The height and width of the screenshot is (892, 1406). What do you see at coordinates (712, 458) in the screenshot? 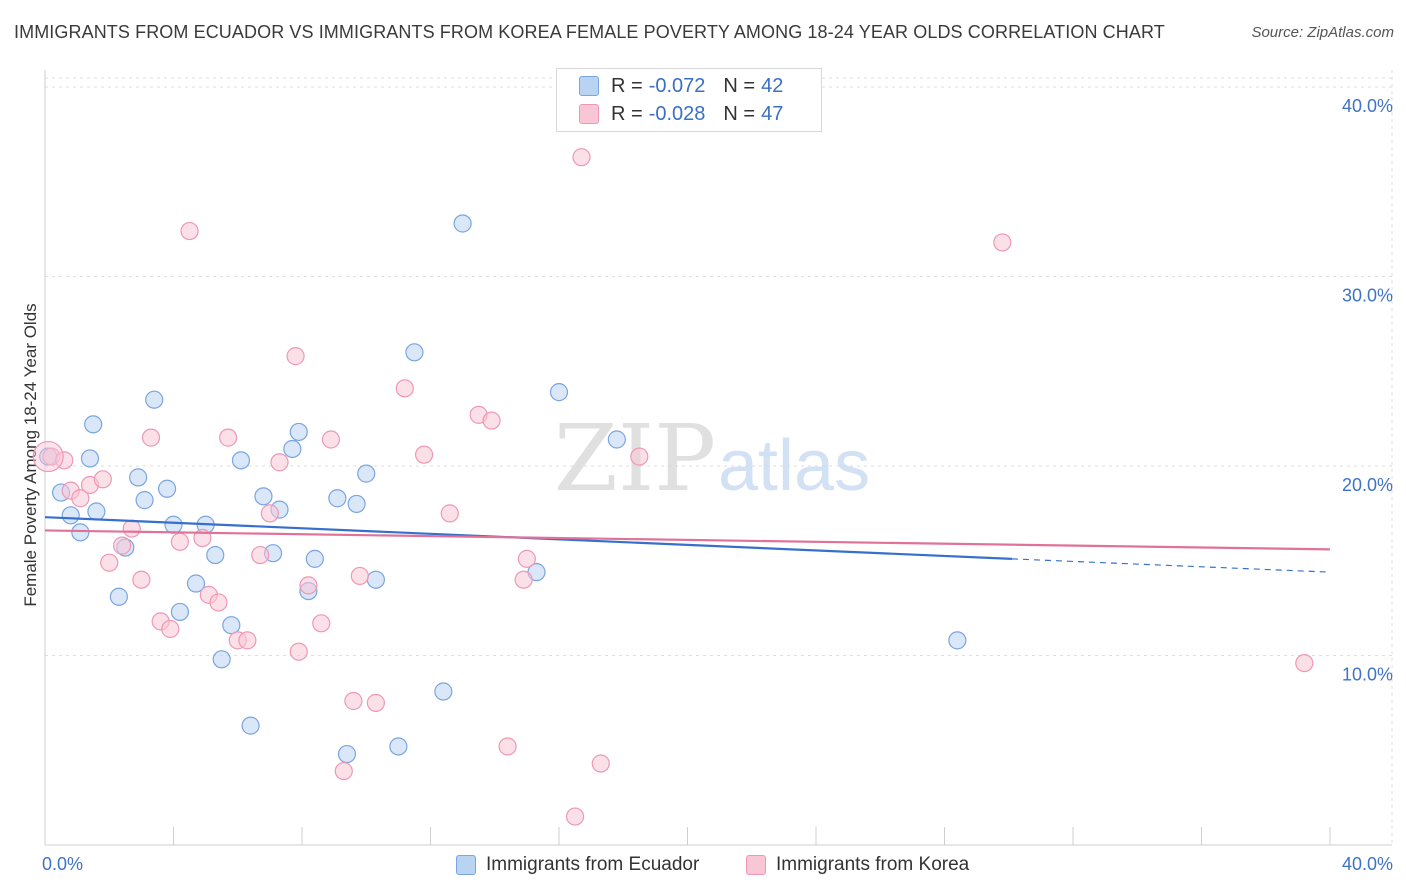
I see `watermark: ZIP atlas` at bounding box center [712, 458].